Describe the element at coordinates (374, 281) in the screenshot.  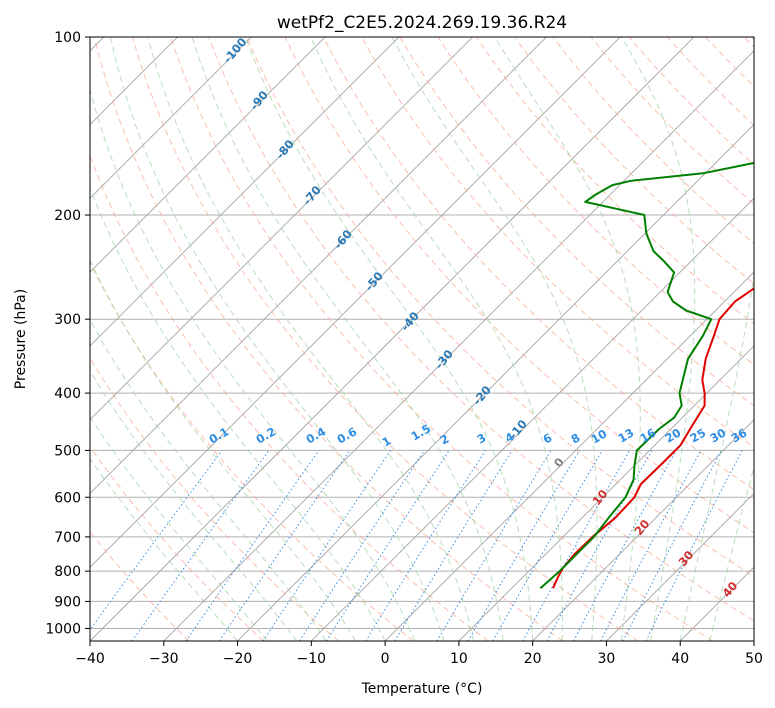
I see `dry-adiabat-label: -50` at that location.